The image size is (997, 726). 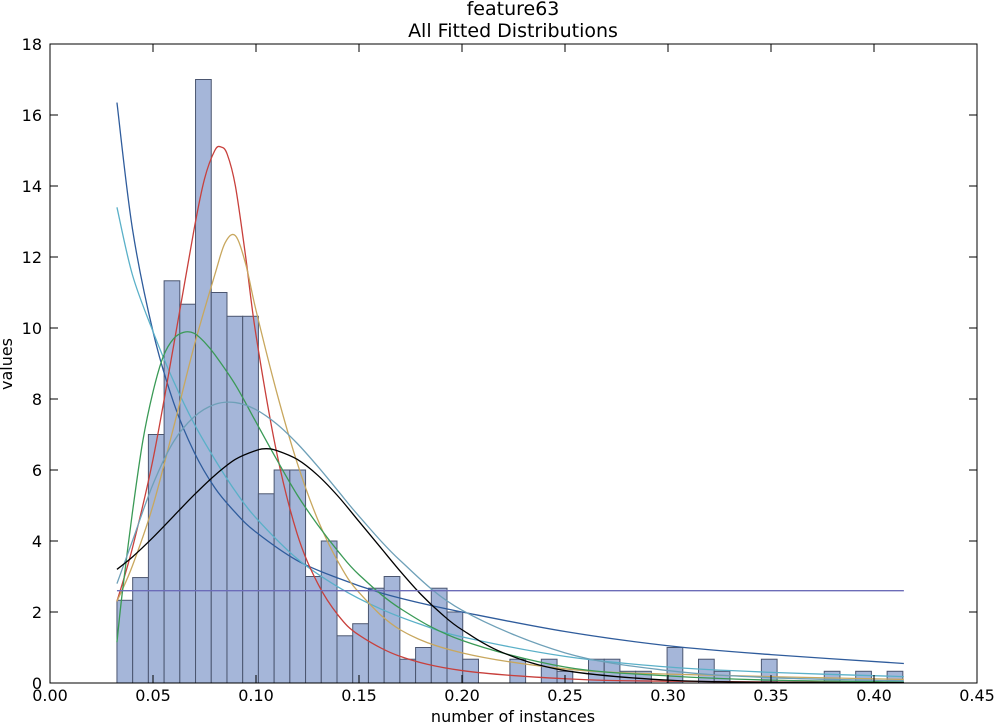 I want to click on x-axis-label: number of instances, so click(x=513, y=716).